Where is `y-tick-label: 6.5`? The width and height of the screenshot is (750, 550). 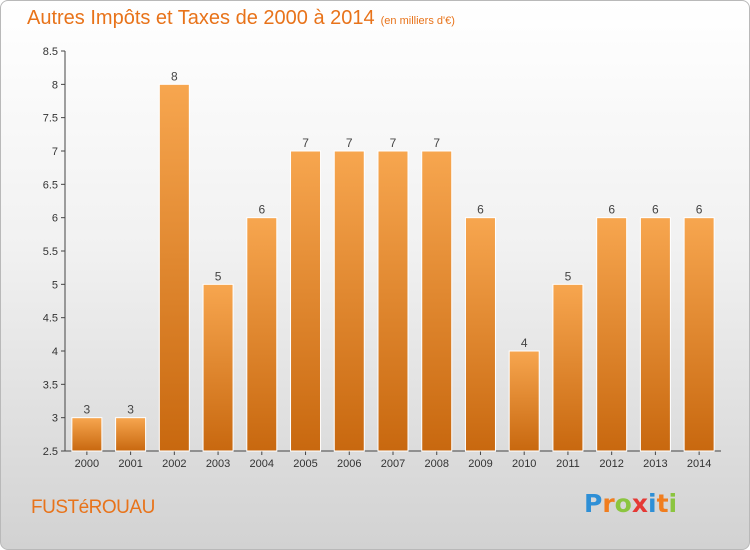
y-tick-label: 6.5 is located at coordinates (50, 185).